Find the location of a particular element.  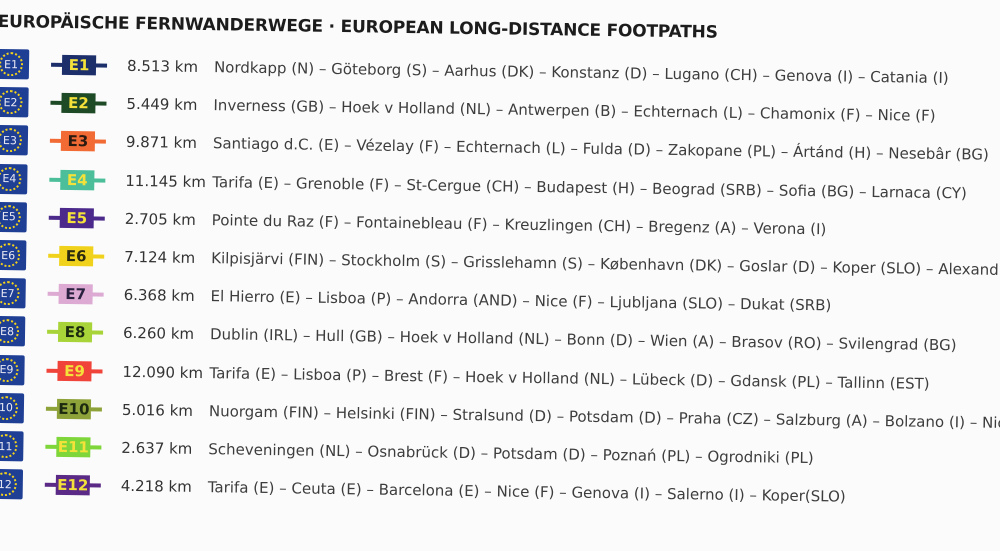

route-badge: E3 is located at coordinates (77, 141).